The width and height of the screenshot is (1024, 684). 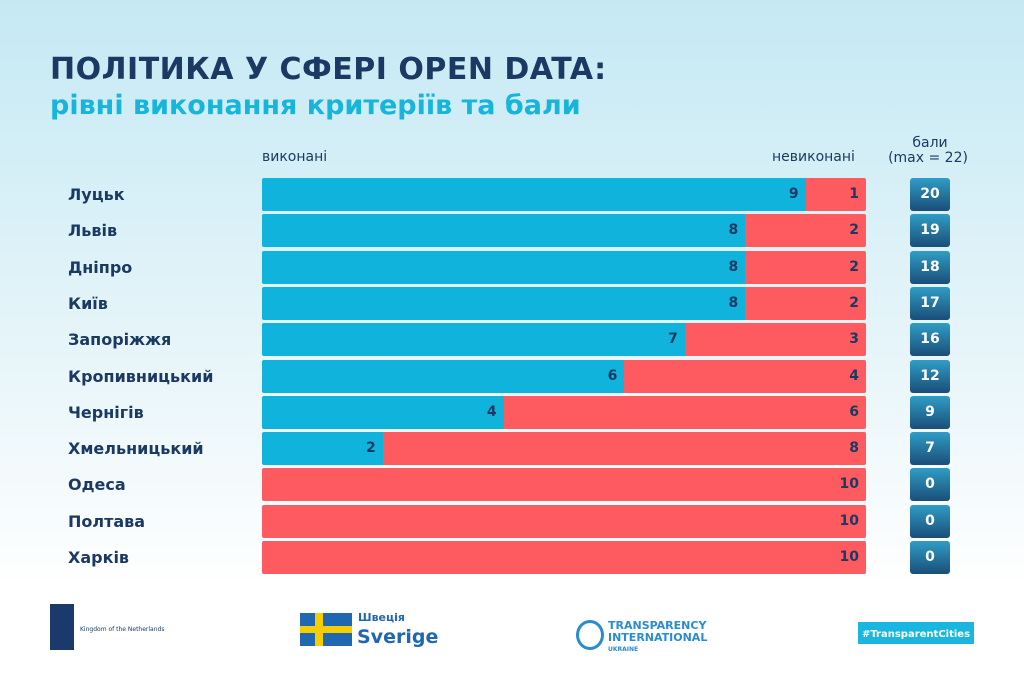 What do you see at coordinates (928, 158) in the screenshot?
I see `scores-header-2: (max = 22)` at bounding box center [928, 158].